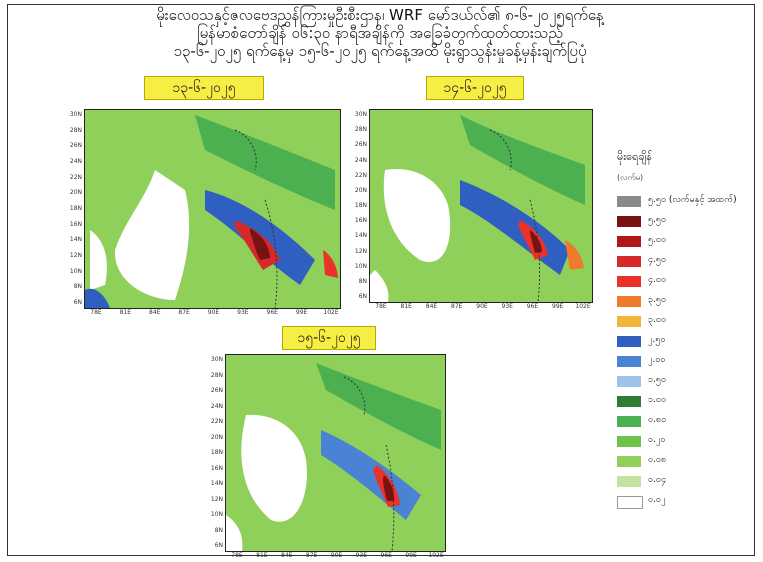  I want to click on legend-label: ၅.၅၀ (လက်မနှင့် အထက်), so click(692, 200).